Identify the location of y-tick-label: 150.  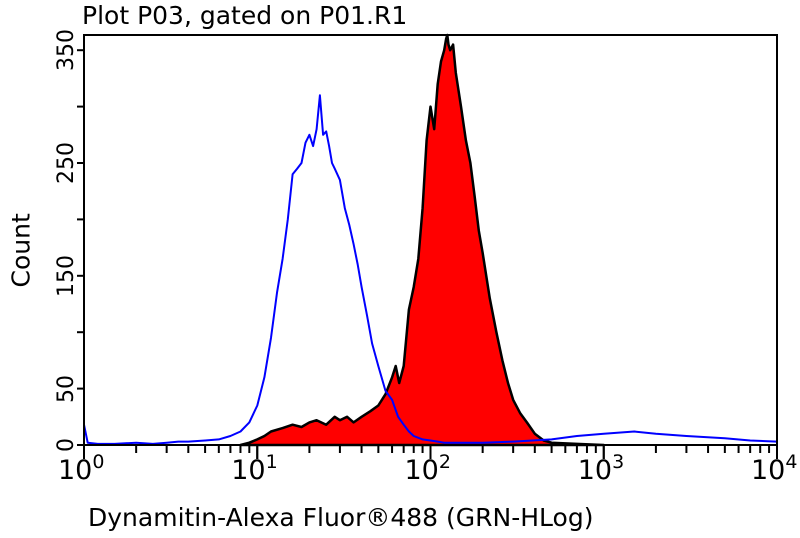
(66, 275).